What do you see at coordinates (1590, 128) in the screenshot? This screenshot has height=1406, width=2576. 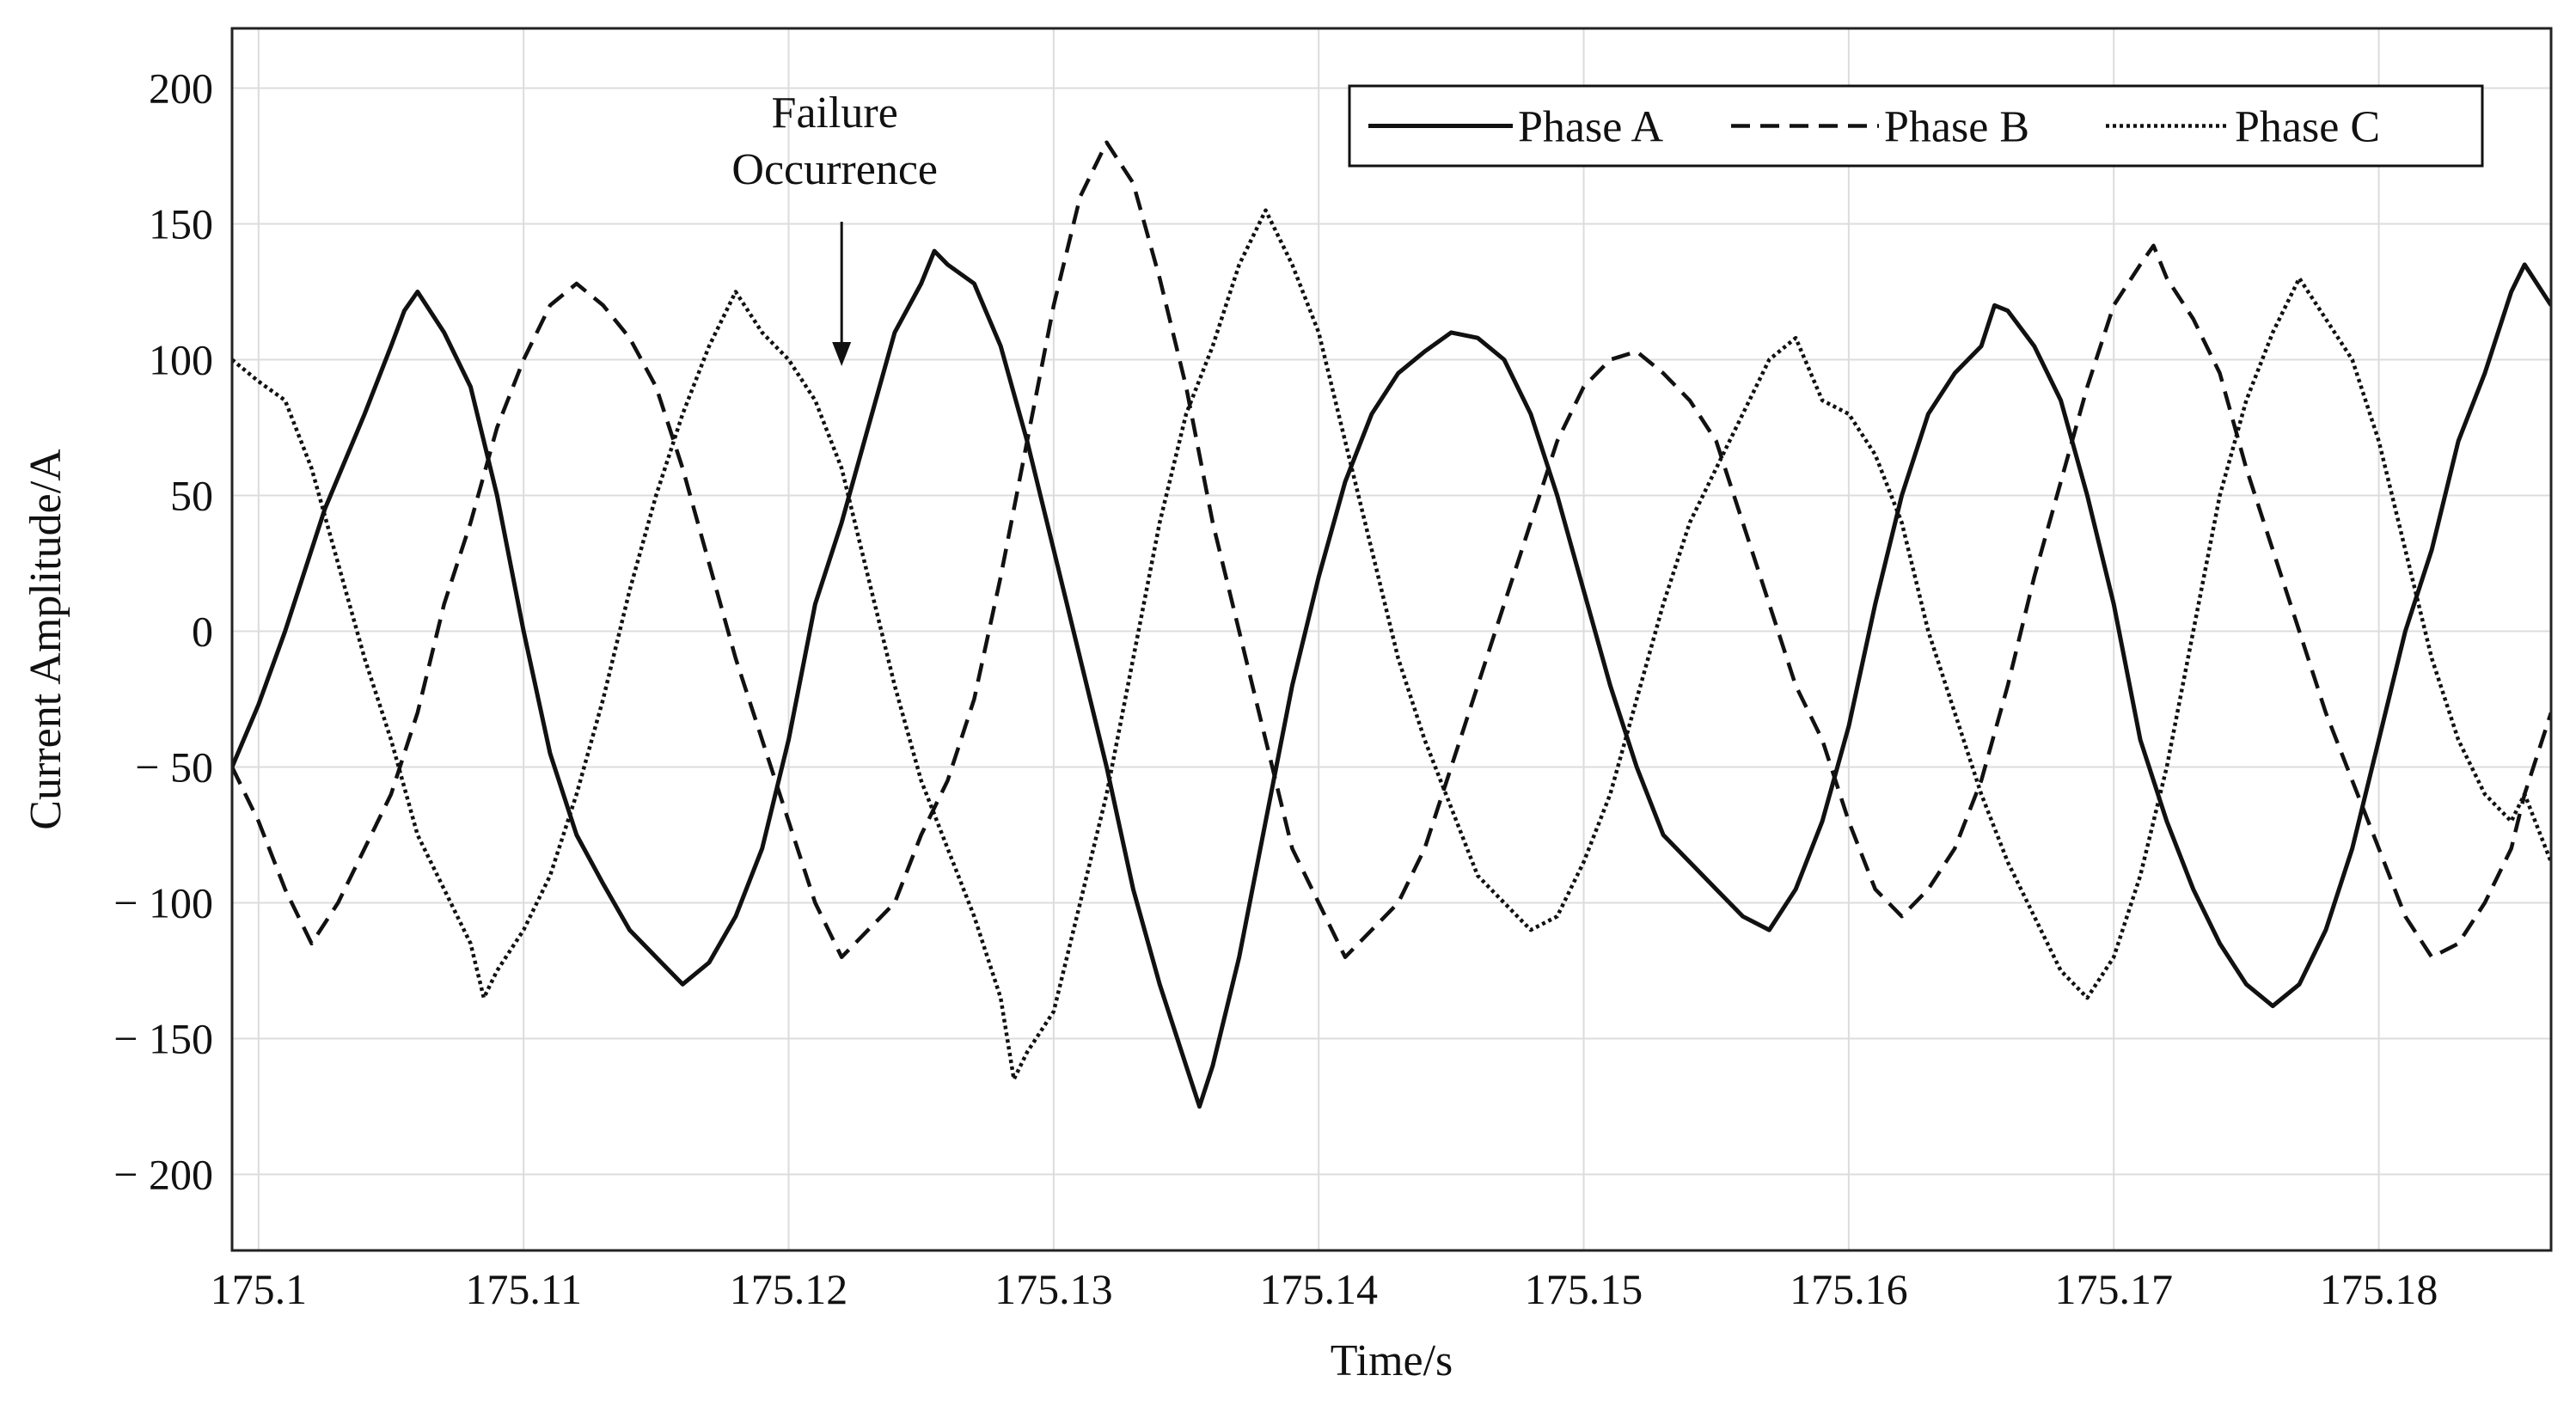 I see `legend-label: Phase A` at bounding box center [1590, 128].